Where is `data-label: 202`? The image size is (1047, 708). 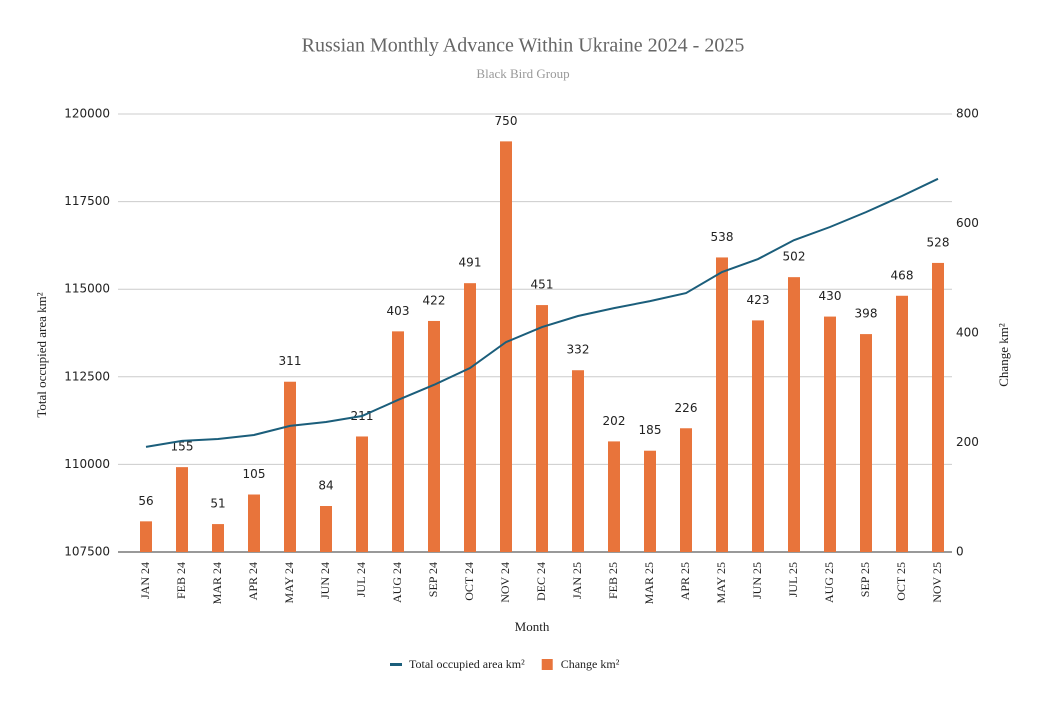
data-label: 202 is located at coordinates (614, 421).